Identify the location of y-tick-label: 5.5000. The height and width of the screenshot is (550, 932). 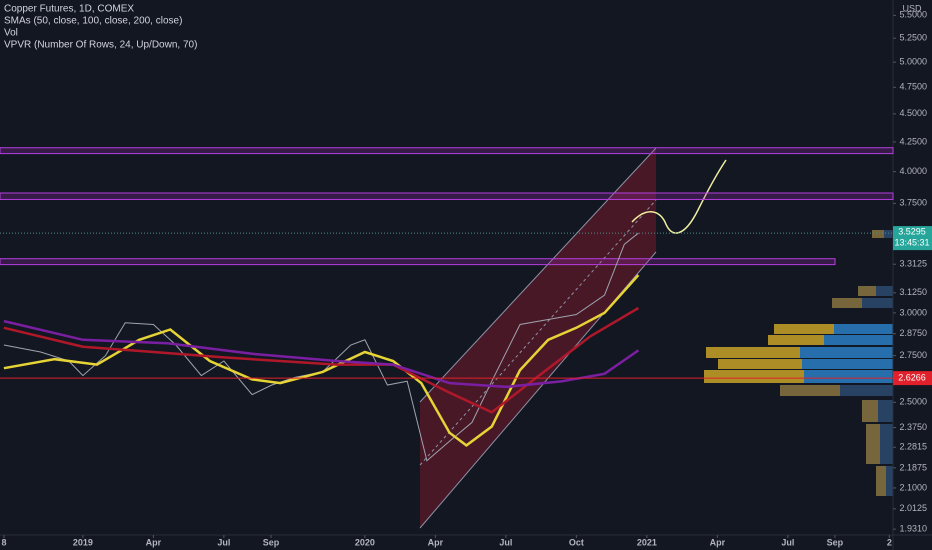
(913, 15).